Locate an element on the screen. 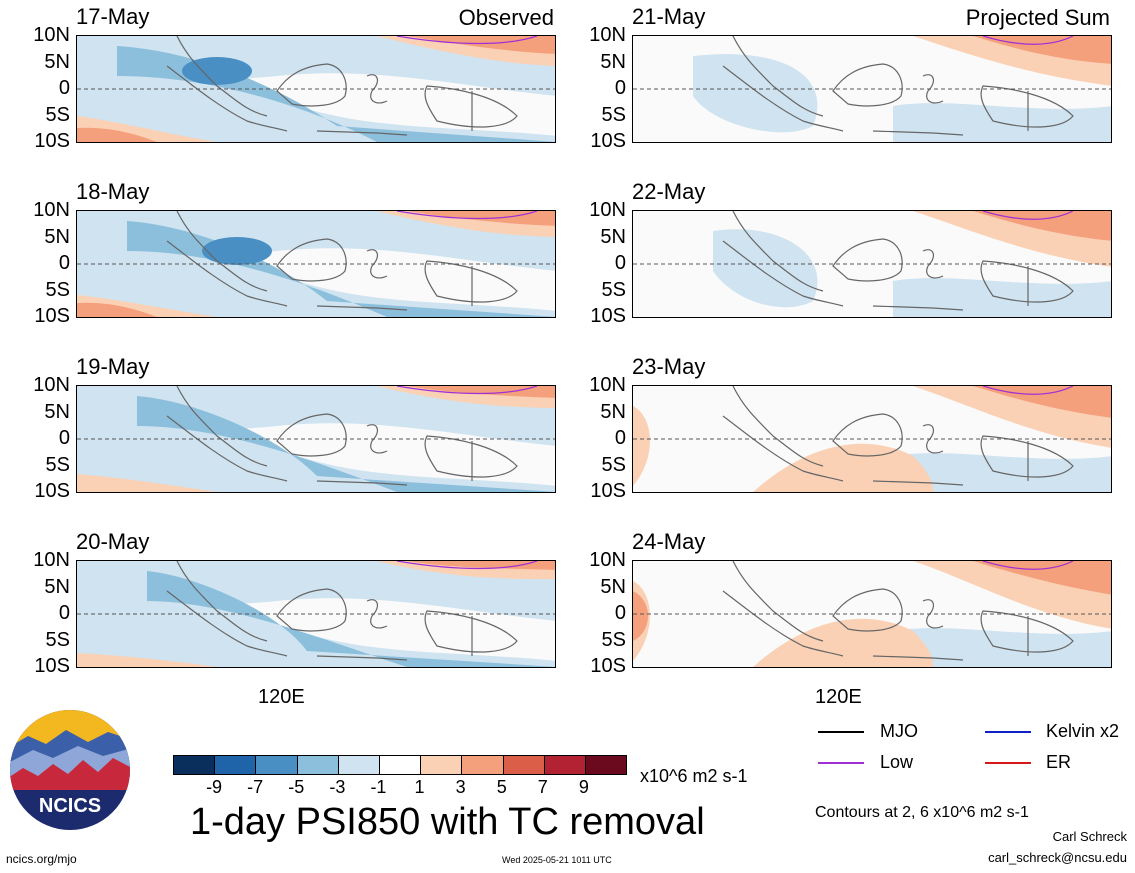  panel-date-left-2: 18-May is located at coordinates (113, 191).